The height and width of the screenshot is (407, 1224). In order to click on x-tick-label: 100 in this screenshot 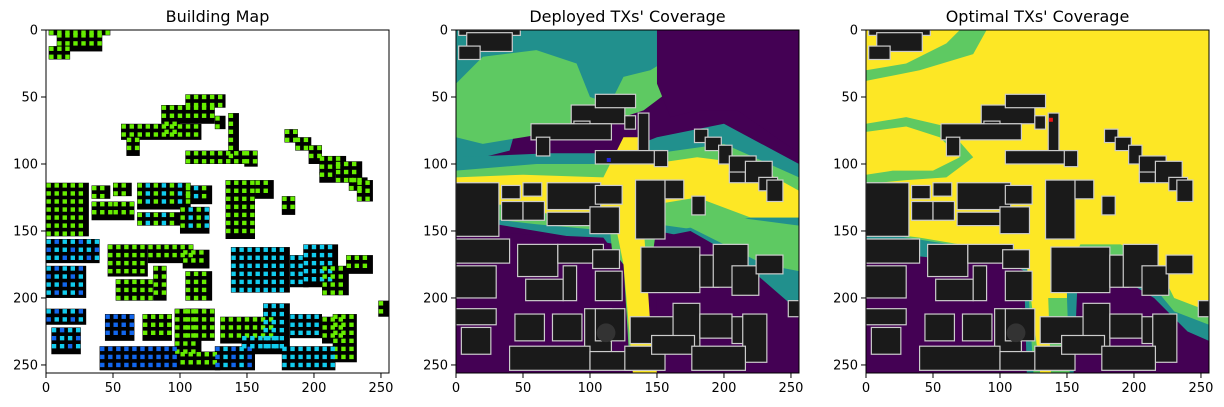, I will do `click(1000, 388)`.